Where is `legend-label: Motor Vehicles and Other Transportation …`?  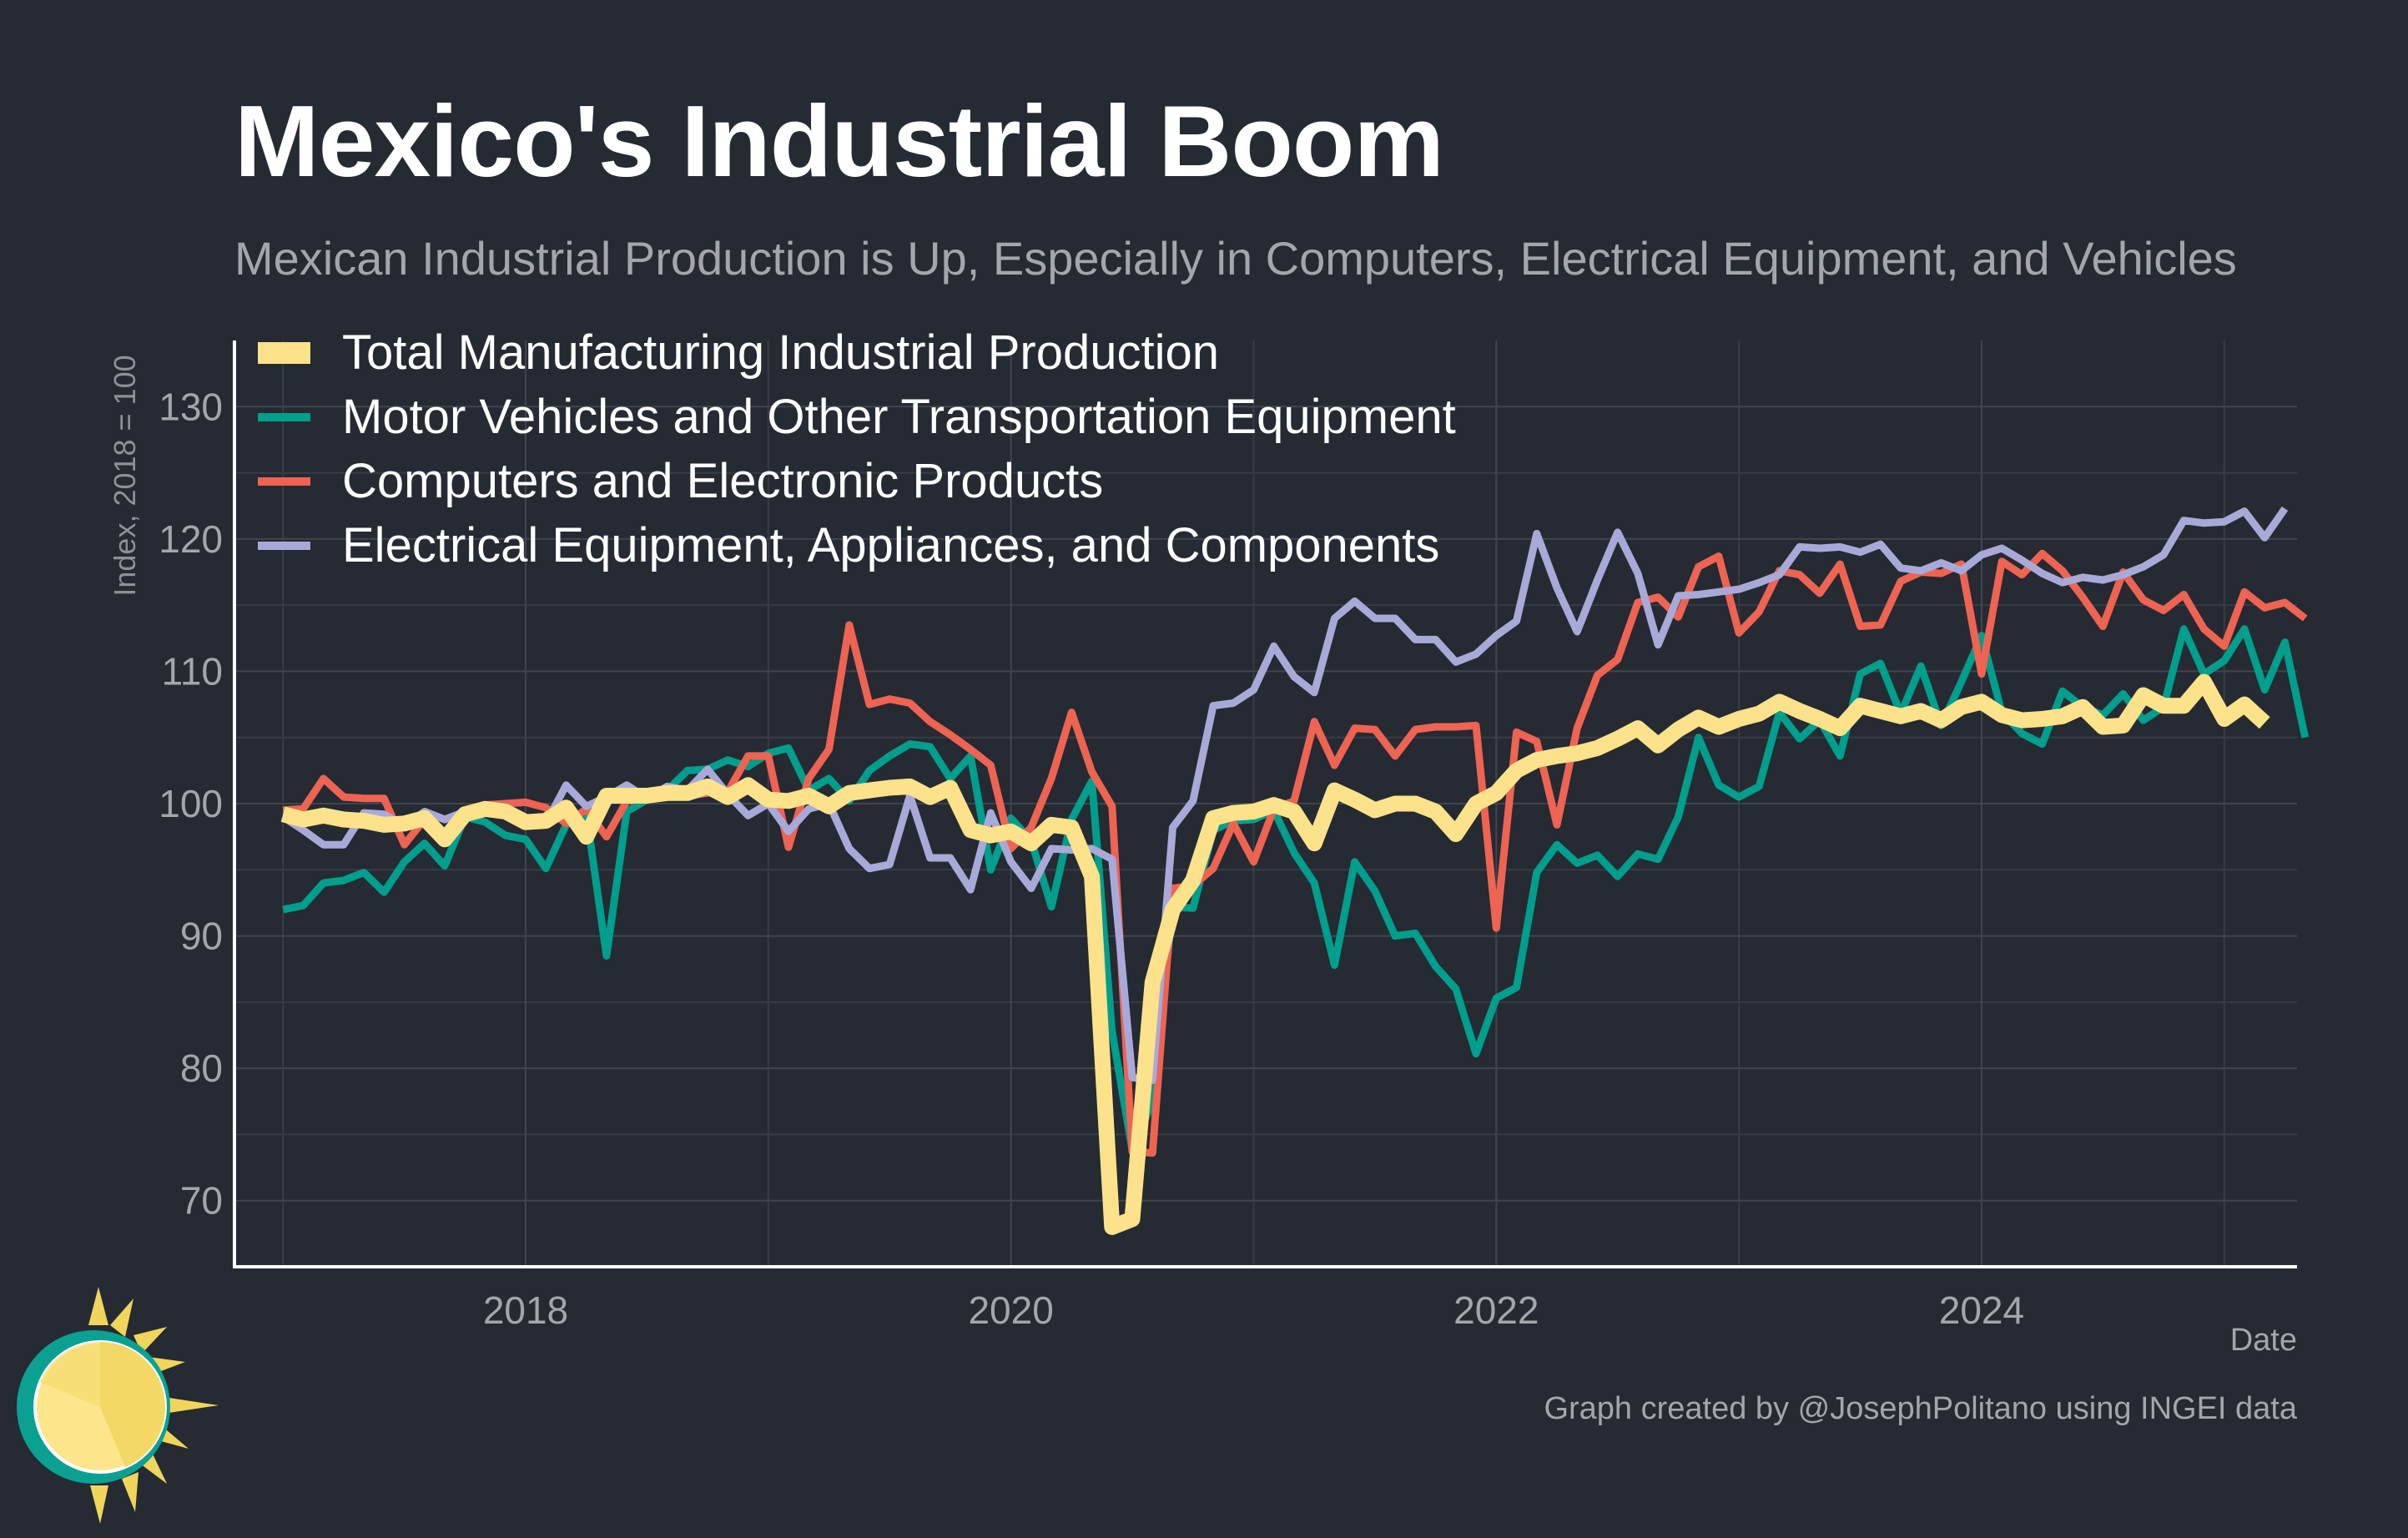
legend-label: Motor Vehicles and Other Transportation … is located at coordinates (899, 417).